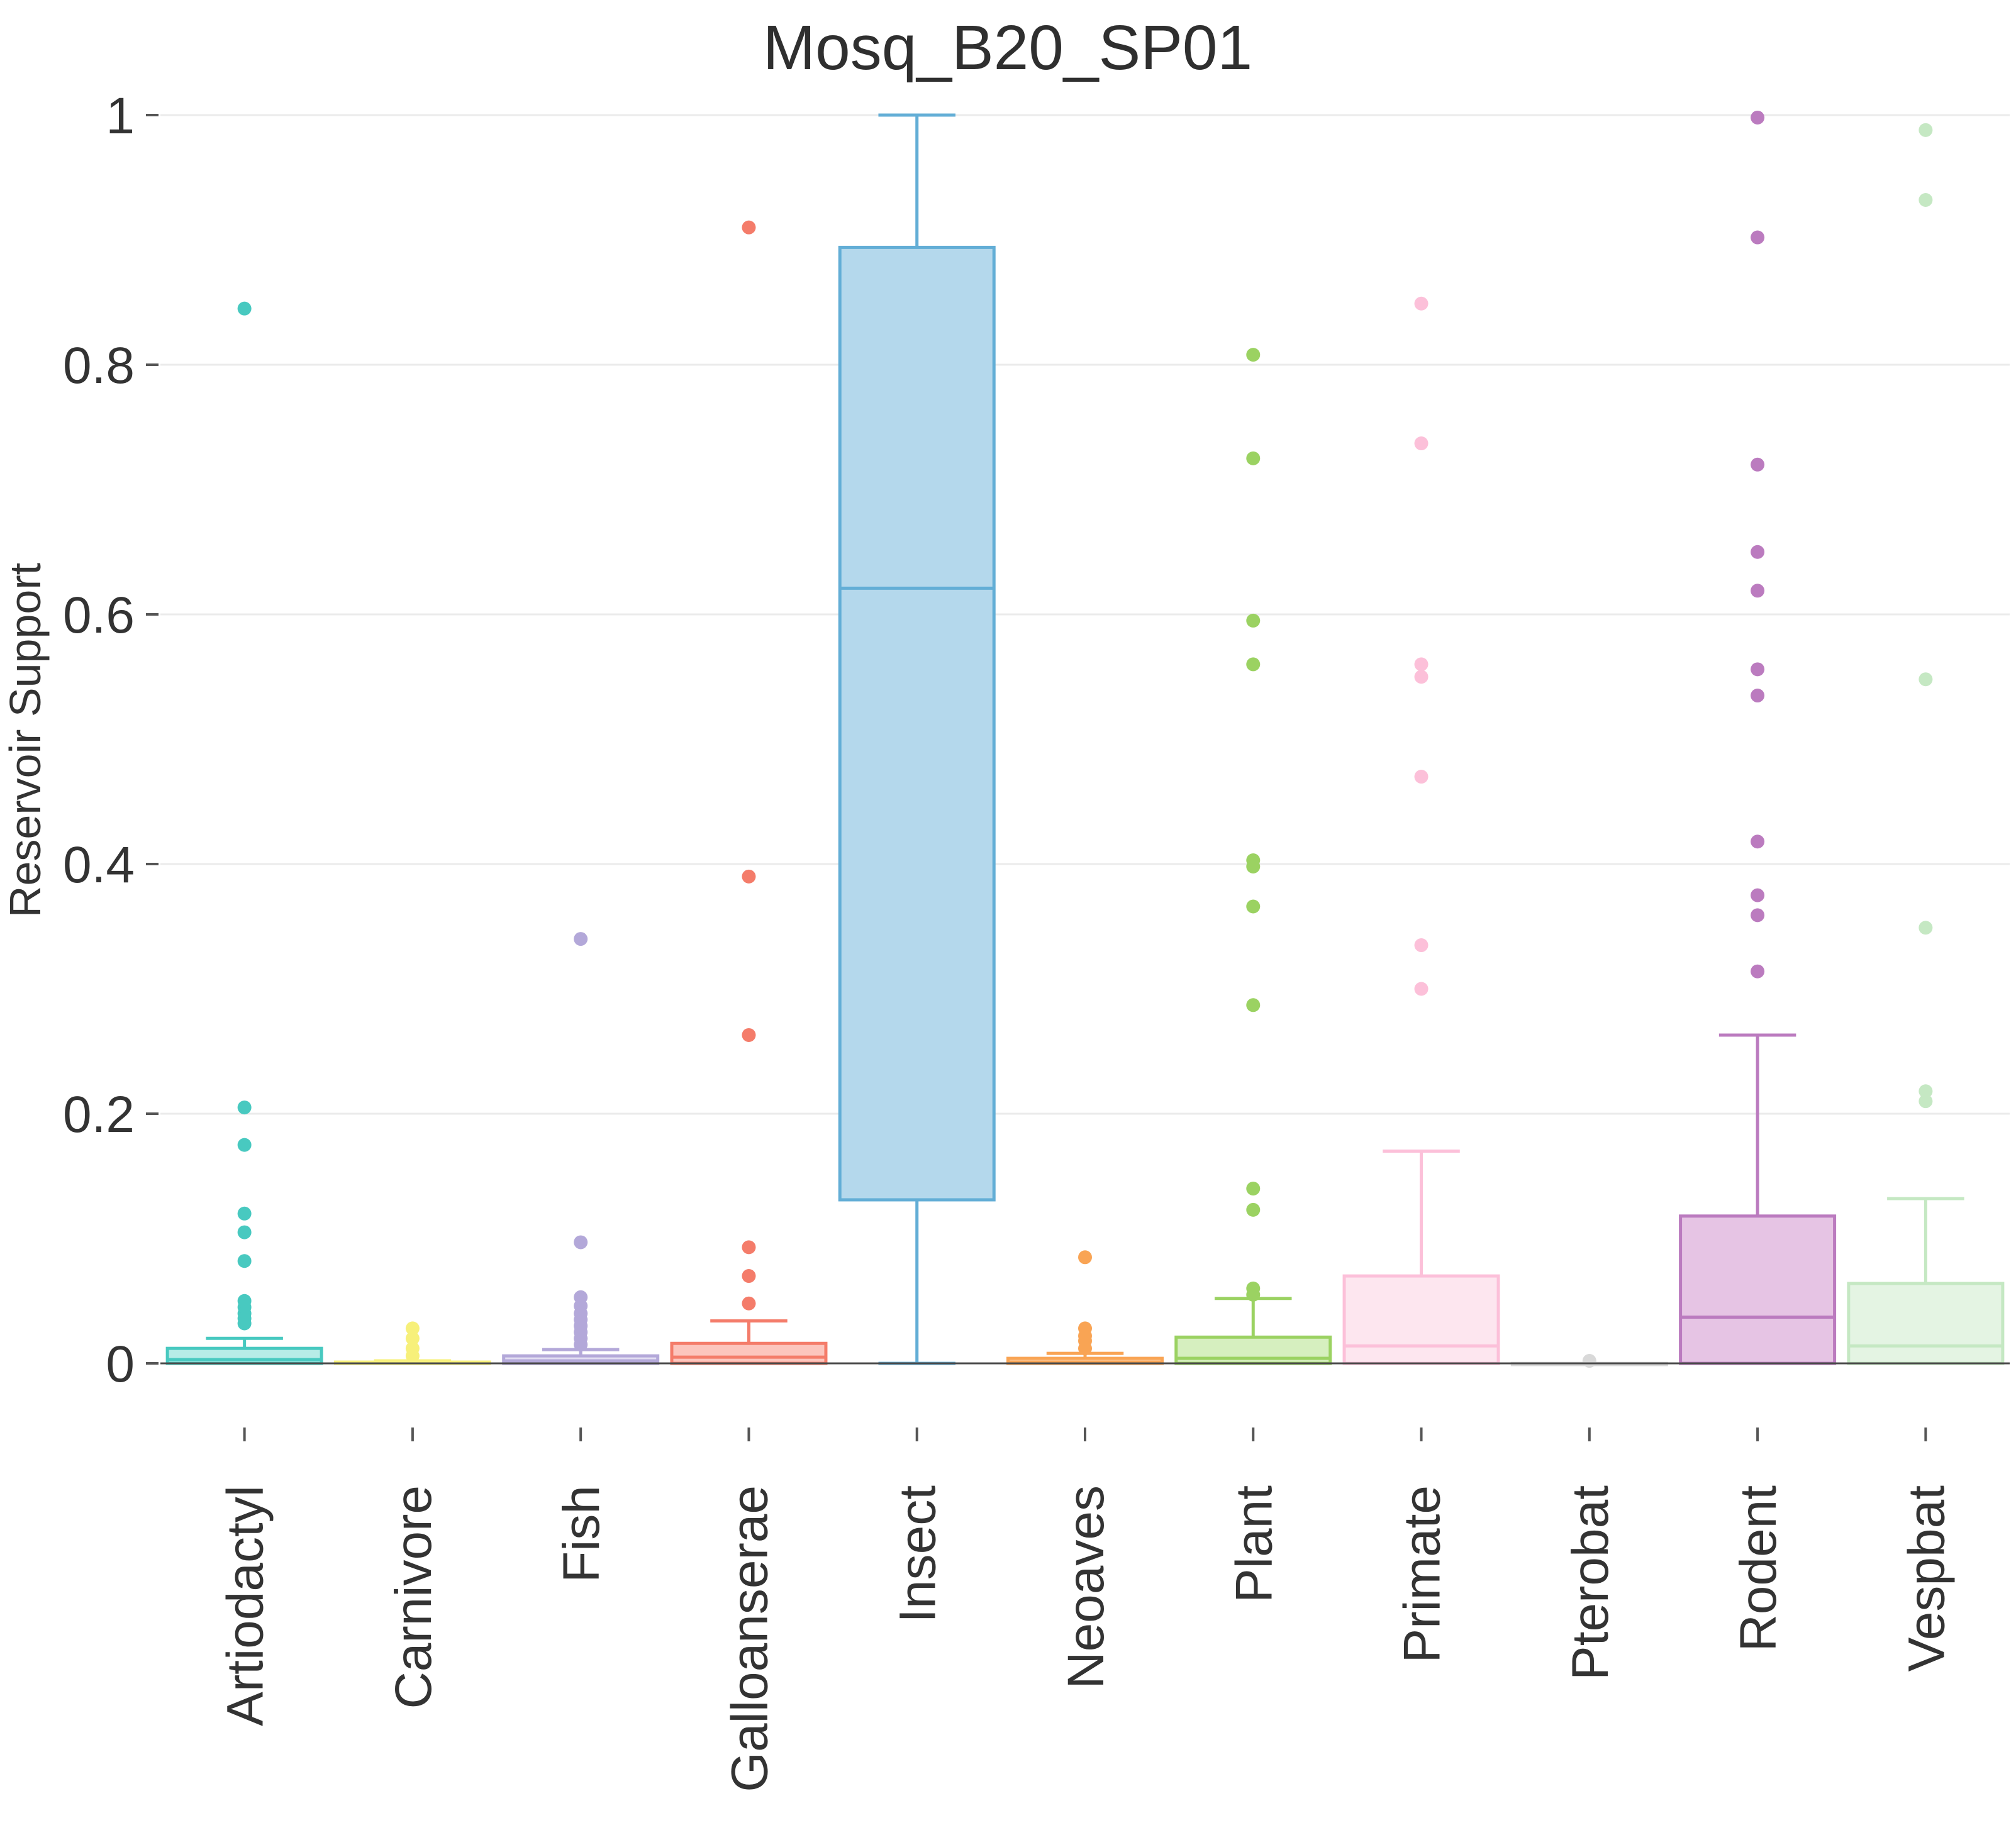  What do you see at coordinates (25, 740) in the screenshot?
I see `y-axis-label: Reservoir Support` at bounding box center [25, 740].